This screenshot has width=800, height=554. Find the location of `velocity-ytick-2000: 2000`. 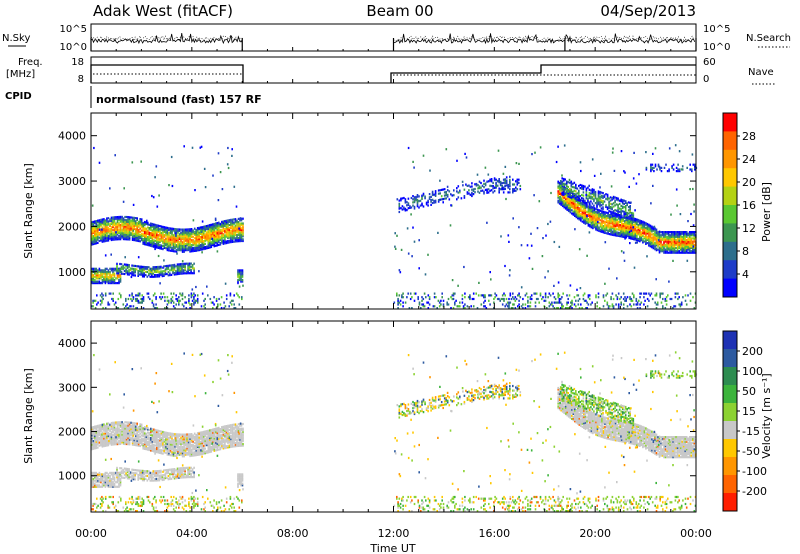

velocity-ytick-2000: 2000 is located at coordinates (72, 432).